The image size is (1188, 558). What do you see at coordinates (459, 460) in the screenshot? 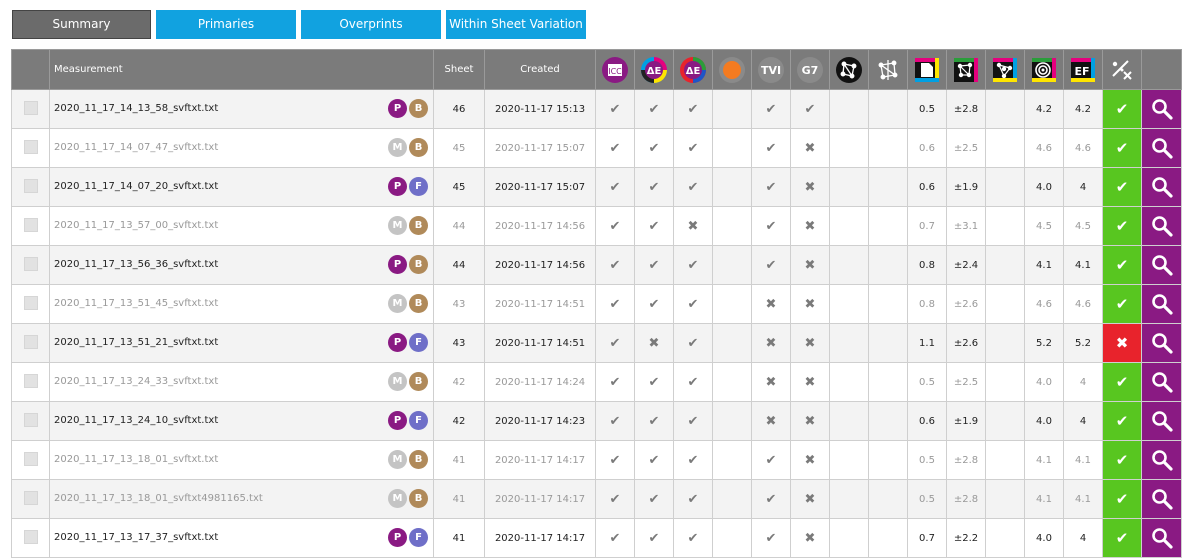
I see `sheet-cell: 41` at bounding box center [459, 460].